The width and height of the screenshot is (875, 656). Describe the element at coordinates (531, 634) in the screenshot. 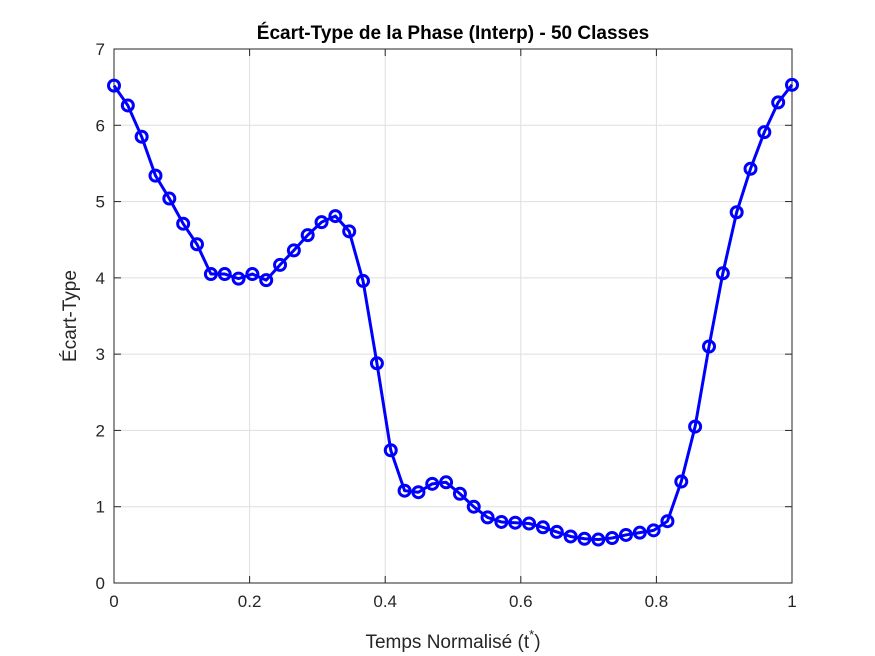

I see `x-axis-label-superscript: *` at that location.